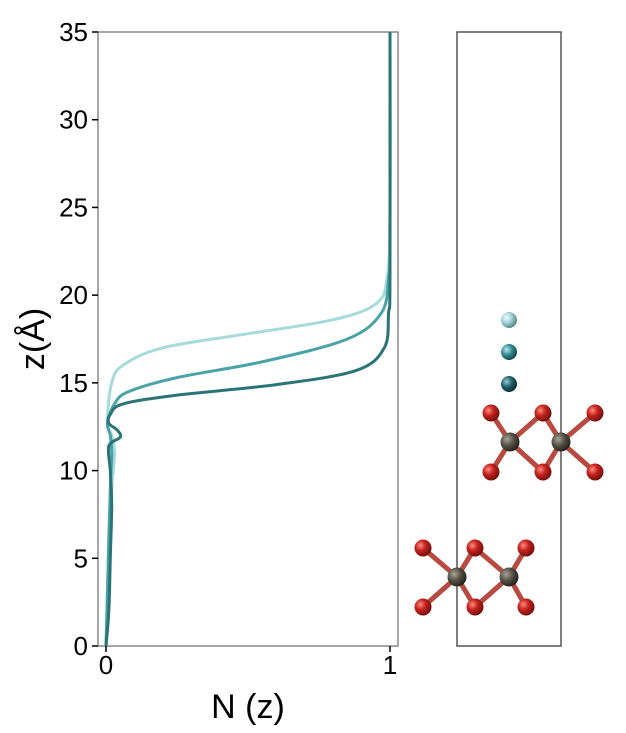 The image size is (626, 733). Describe the element at coordinates (106, 665) in the screenshot. I see `x-tick-label: 0` at that location.